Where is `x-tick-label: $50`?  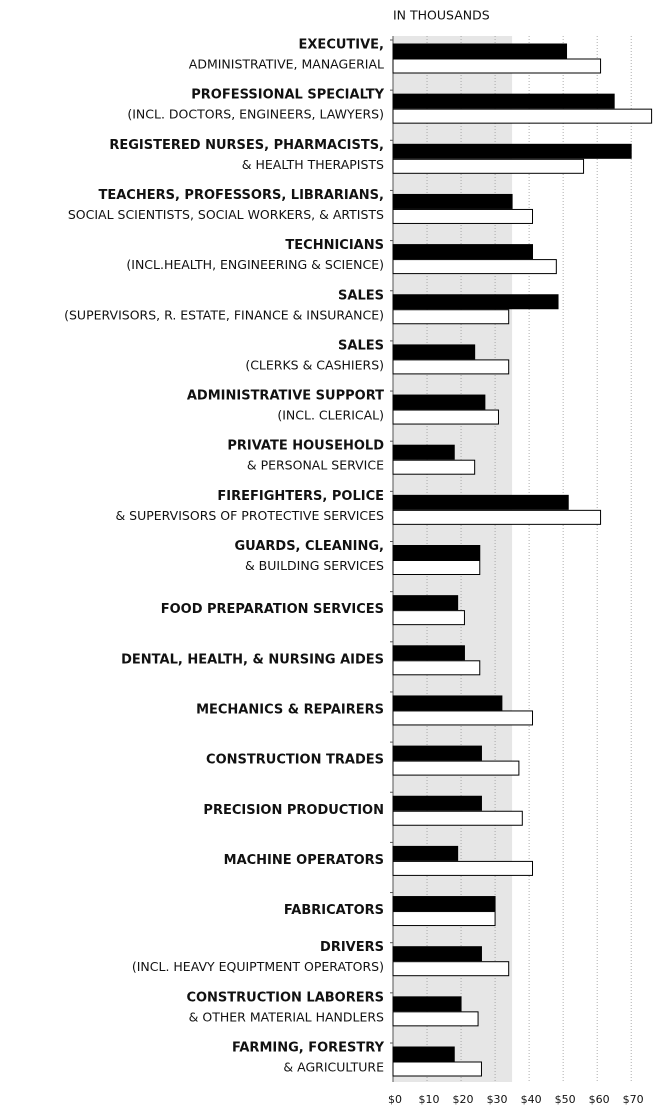 x-tick-label: $50 is located at coordinates (565, 1099).